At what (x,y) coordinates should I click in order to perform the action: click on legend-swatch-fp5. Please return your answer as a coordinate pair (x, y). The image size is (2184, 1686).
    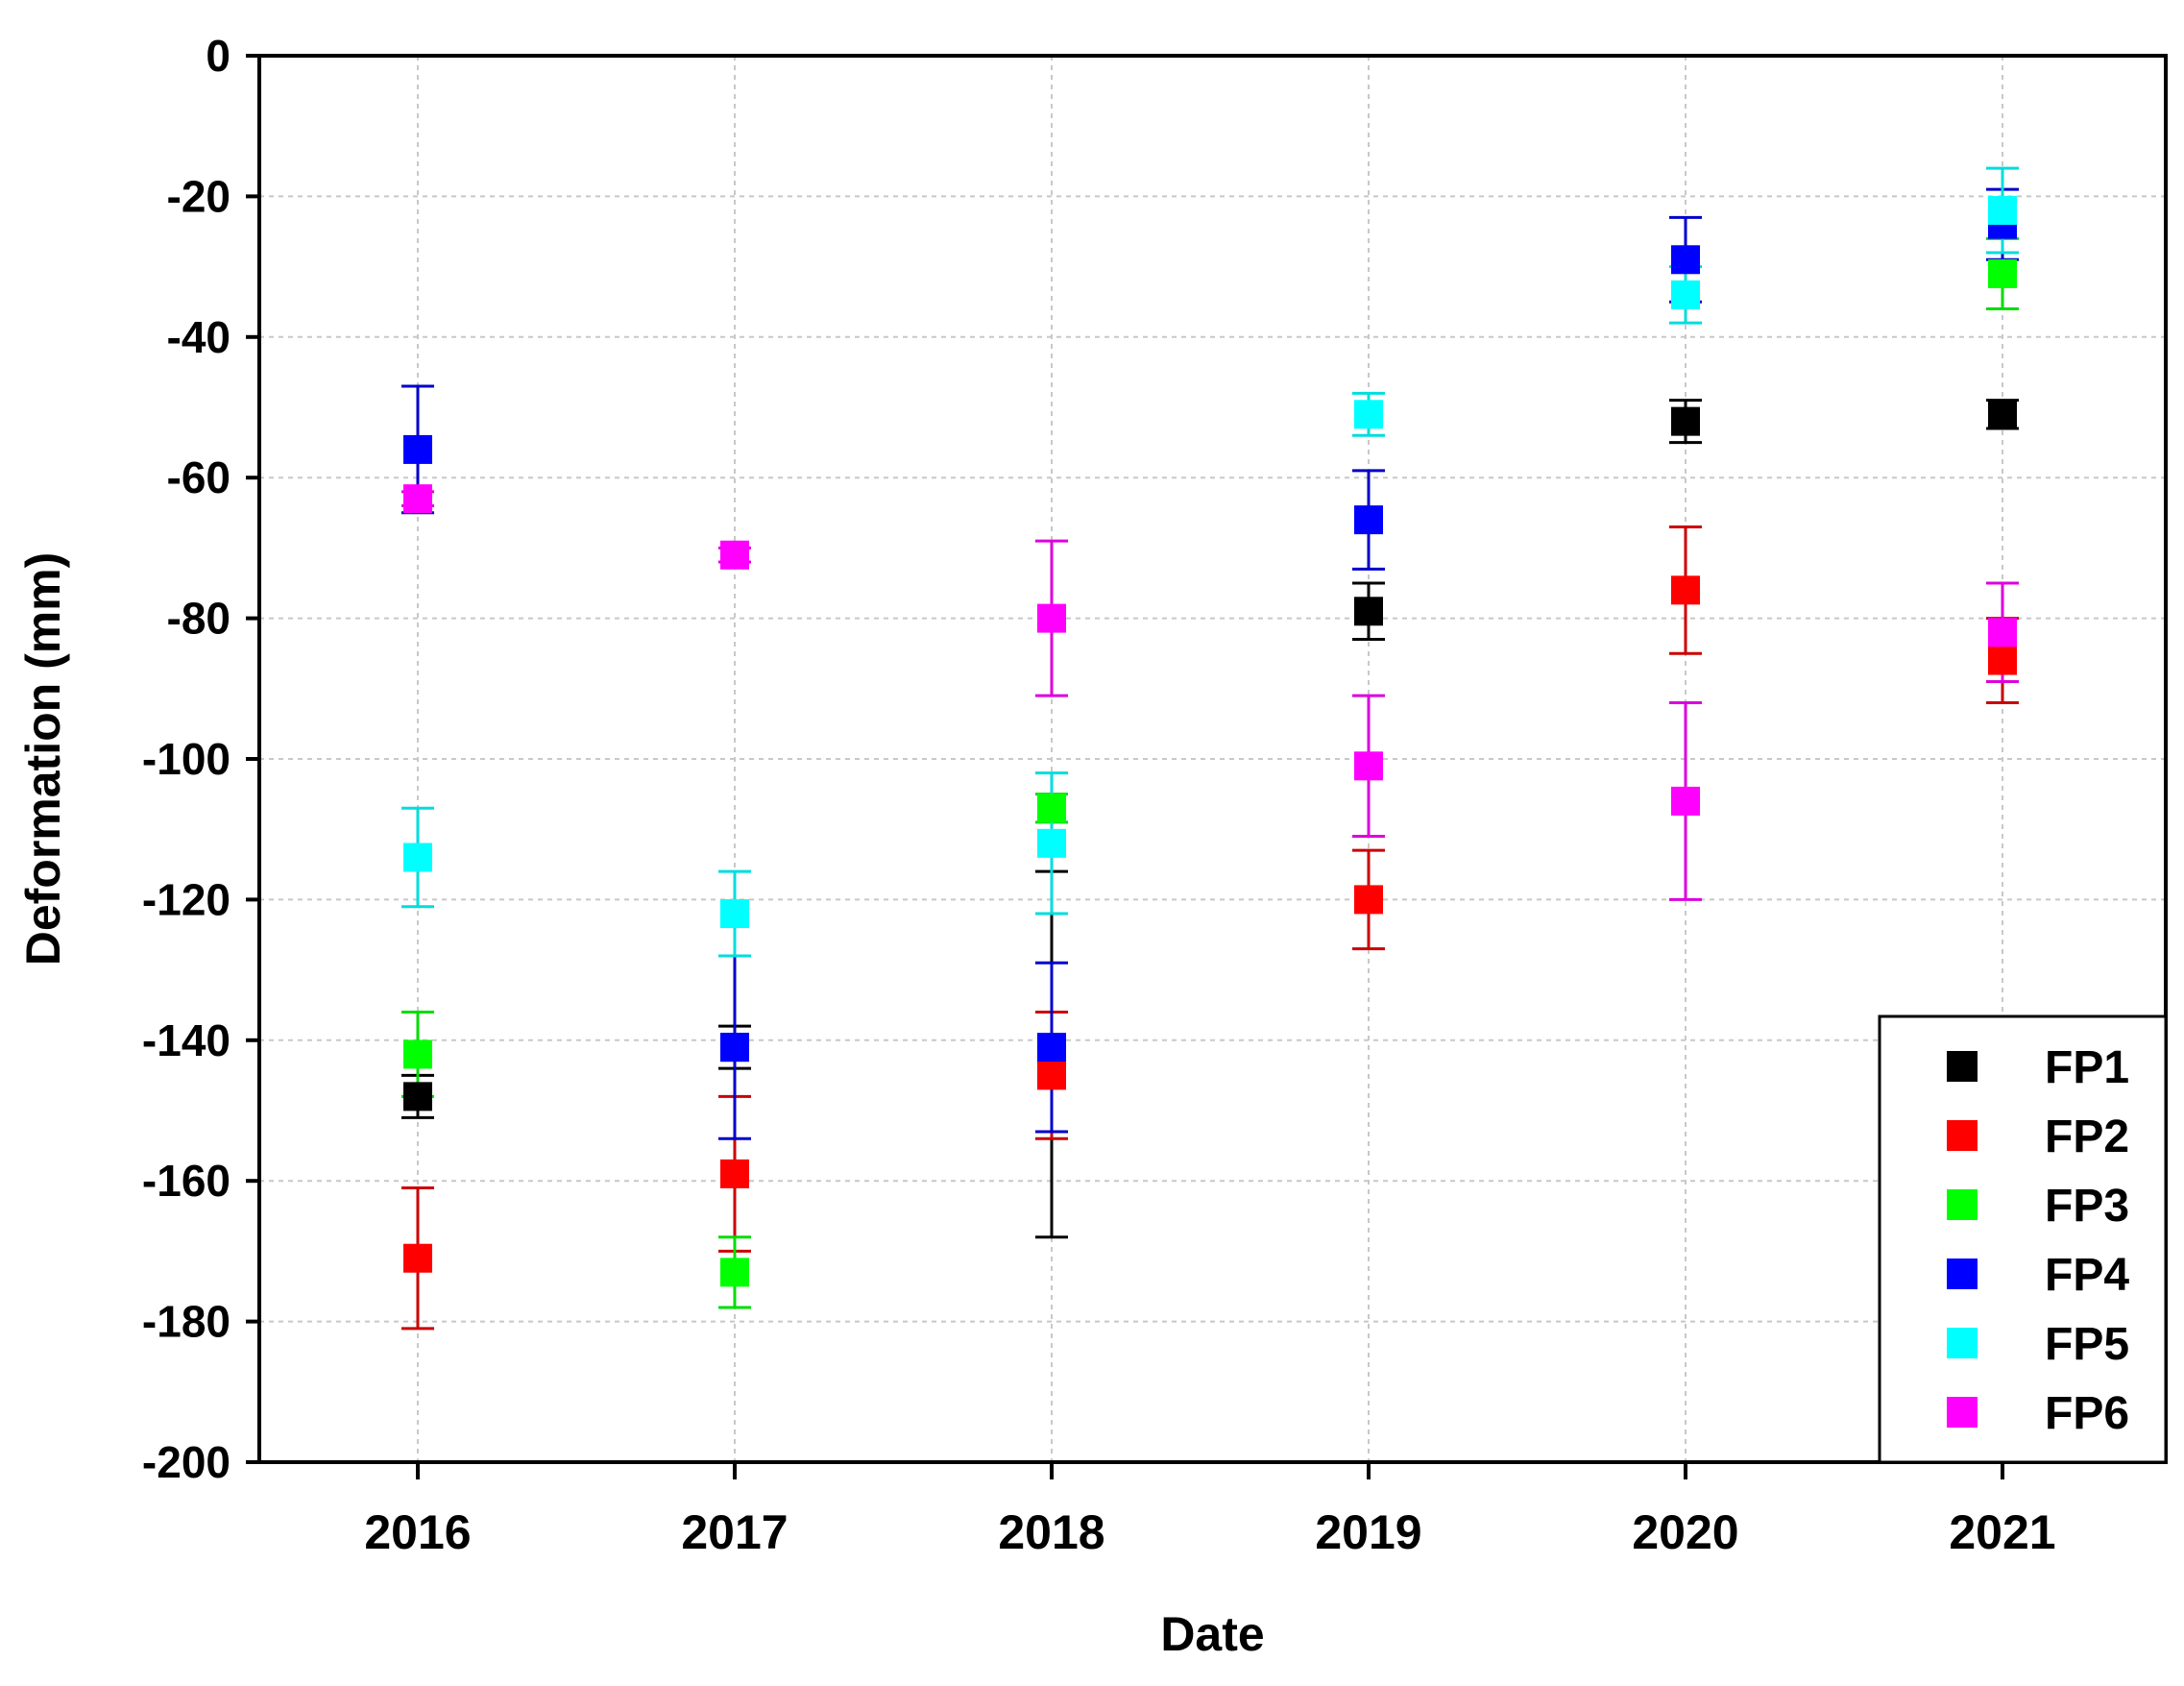
    Looking at the image, I should click on (1962, 1343).